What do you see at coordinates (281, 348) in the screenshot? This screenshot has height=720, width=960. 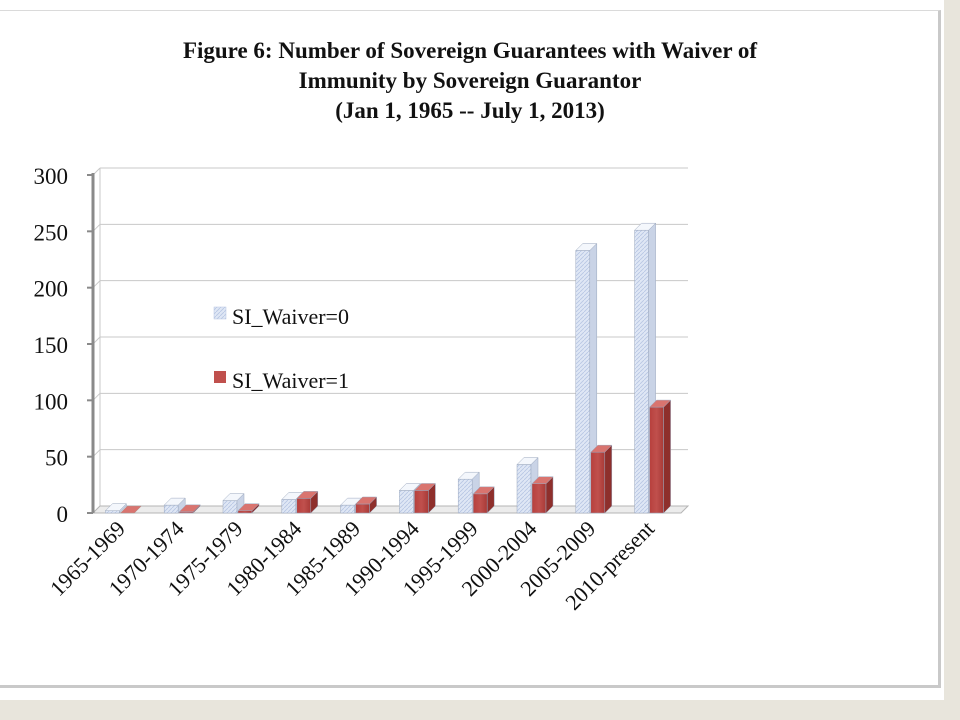 I see `legend: SI_Waiver=0 SI_Waiver=1` at bounding box center [281, 348].